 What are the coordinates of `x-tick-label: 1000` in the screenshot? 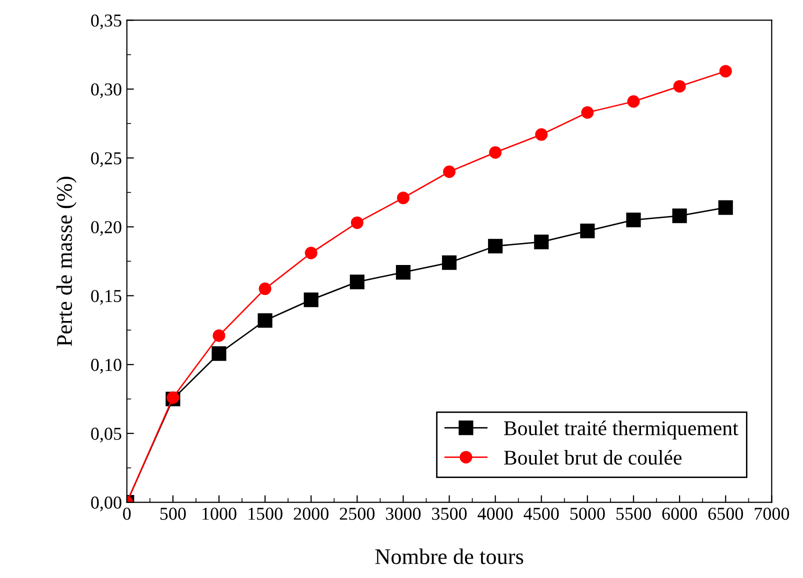 It's located at (219, 514).